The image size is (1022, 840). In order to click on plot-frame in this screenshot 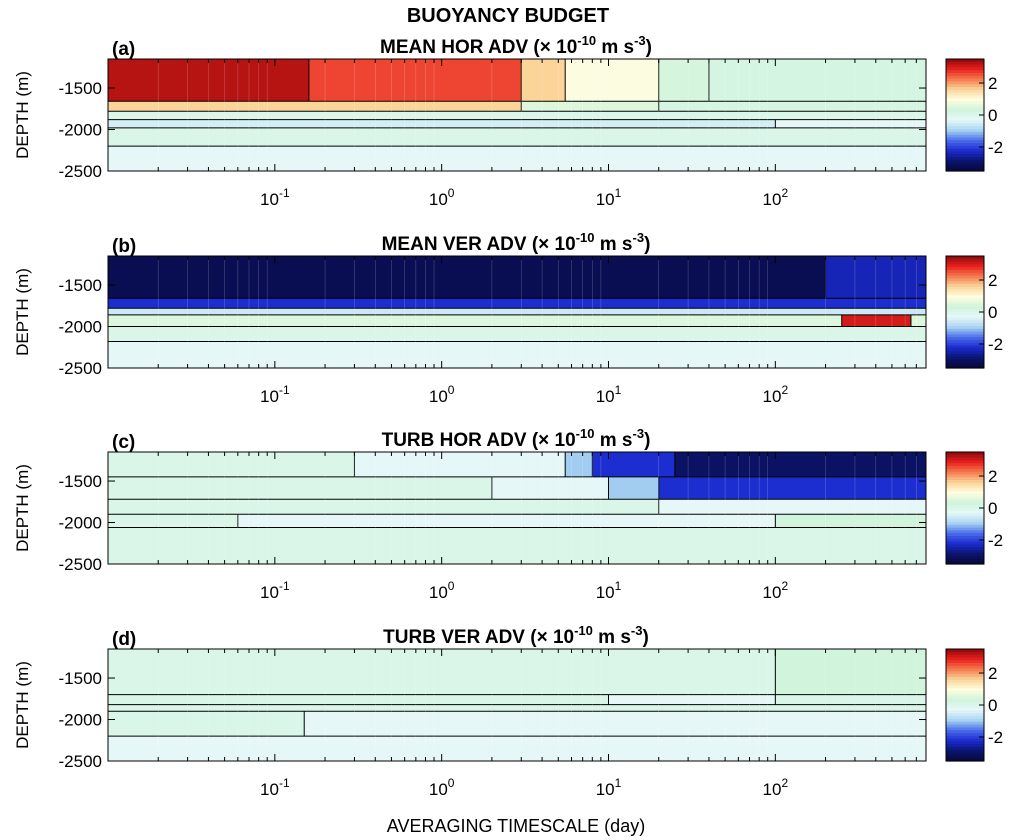, I will do `click(517, 705)`.